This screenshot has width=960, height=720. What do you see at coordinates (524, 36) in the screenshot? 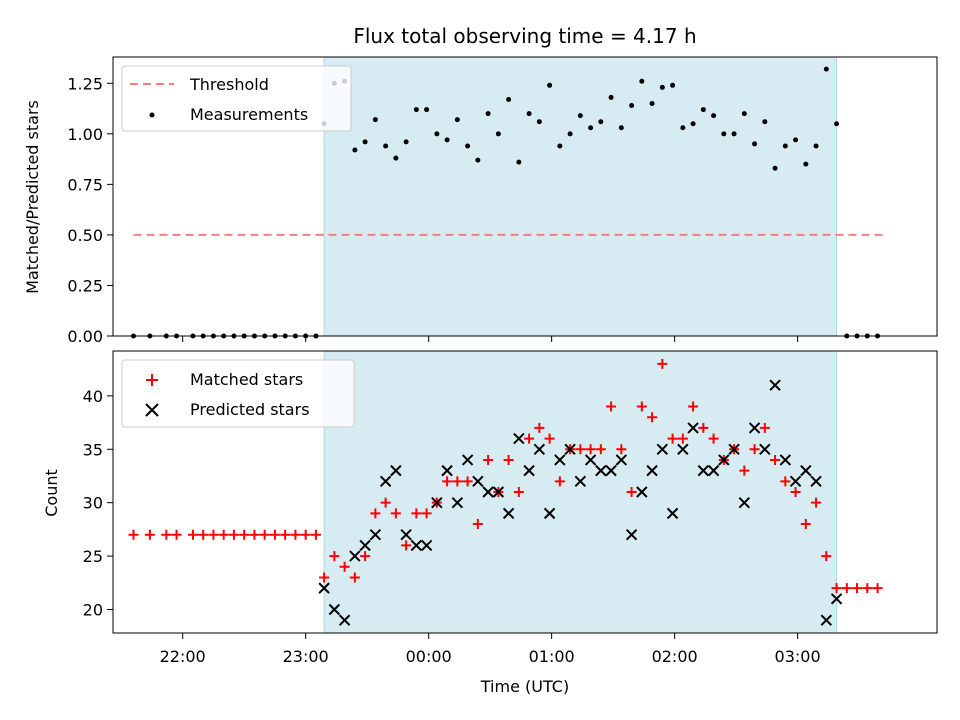
I see `chart-title: Flux total observing time = 4.17 h` at bounding box center [524, 36].